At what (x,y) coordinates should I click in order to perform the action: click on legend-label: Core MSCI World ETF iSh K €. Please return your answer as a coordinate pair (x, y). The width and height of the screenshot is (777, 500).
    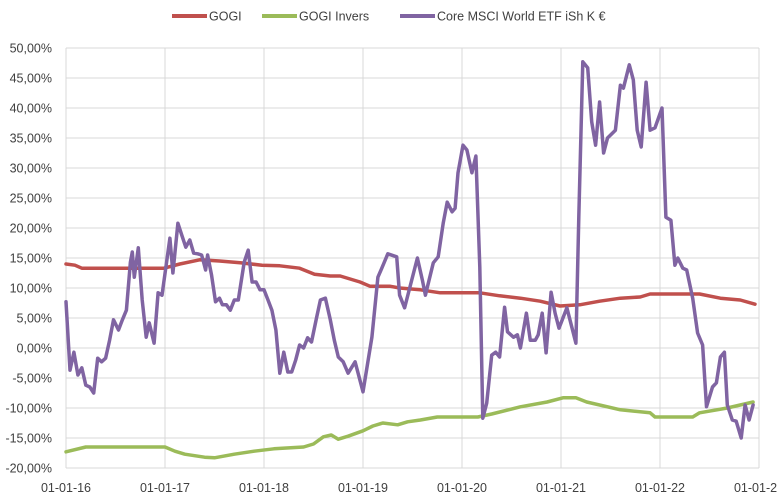
    Looking at the image, I should click on (521, 17).